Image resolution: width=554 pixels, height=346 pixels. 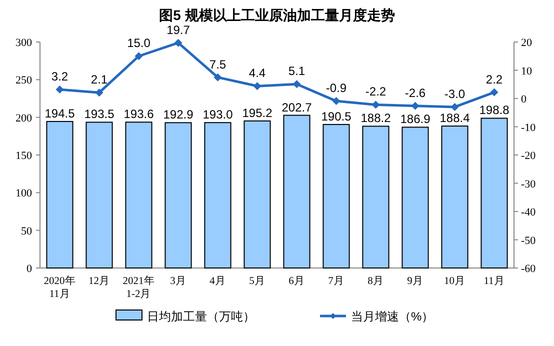 What do you see at coordinates (455, 93) in the screenshot?
I see `data-label: -3.0` at bounding box center [455, 93].